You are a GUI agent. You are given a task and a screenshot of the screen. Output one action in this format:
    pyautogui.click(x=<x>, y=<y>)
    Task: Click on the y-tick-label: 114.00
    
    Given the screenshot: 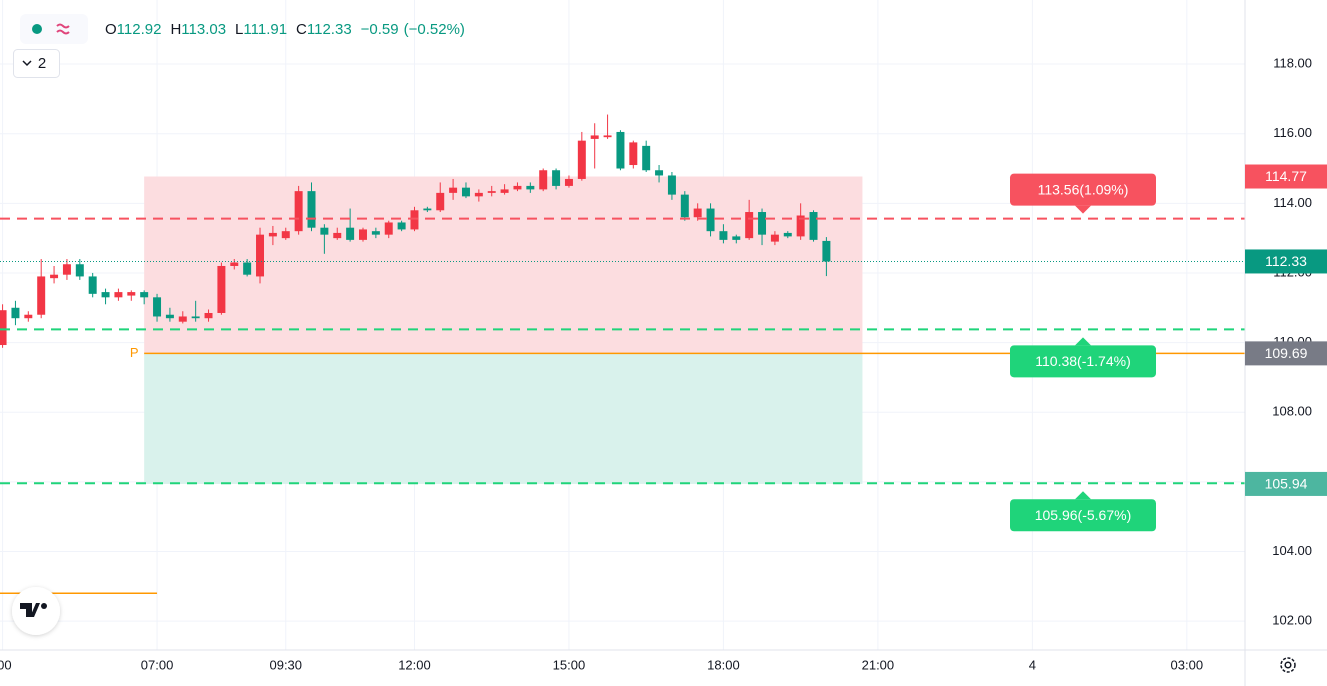 What is the action you would take?
    pyautogui.click(x=1292, y=202)
    